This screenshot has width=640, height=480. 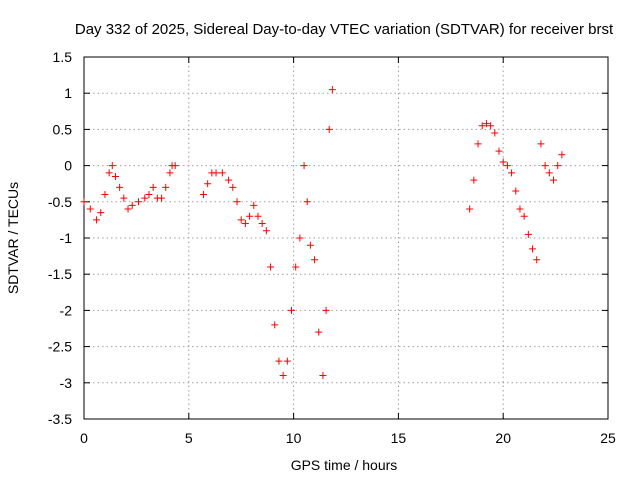 I want to click on y-tick-label: 1, so click(x=68, y=93).